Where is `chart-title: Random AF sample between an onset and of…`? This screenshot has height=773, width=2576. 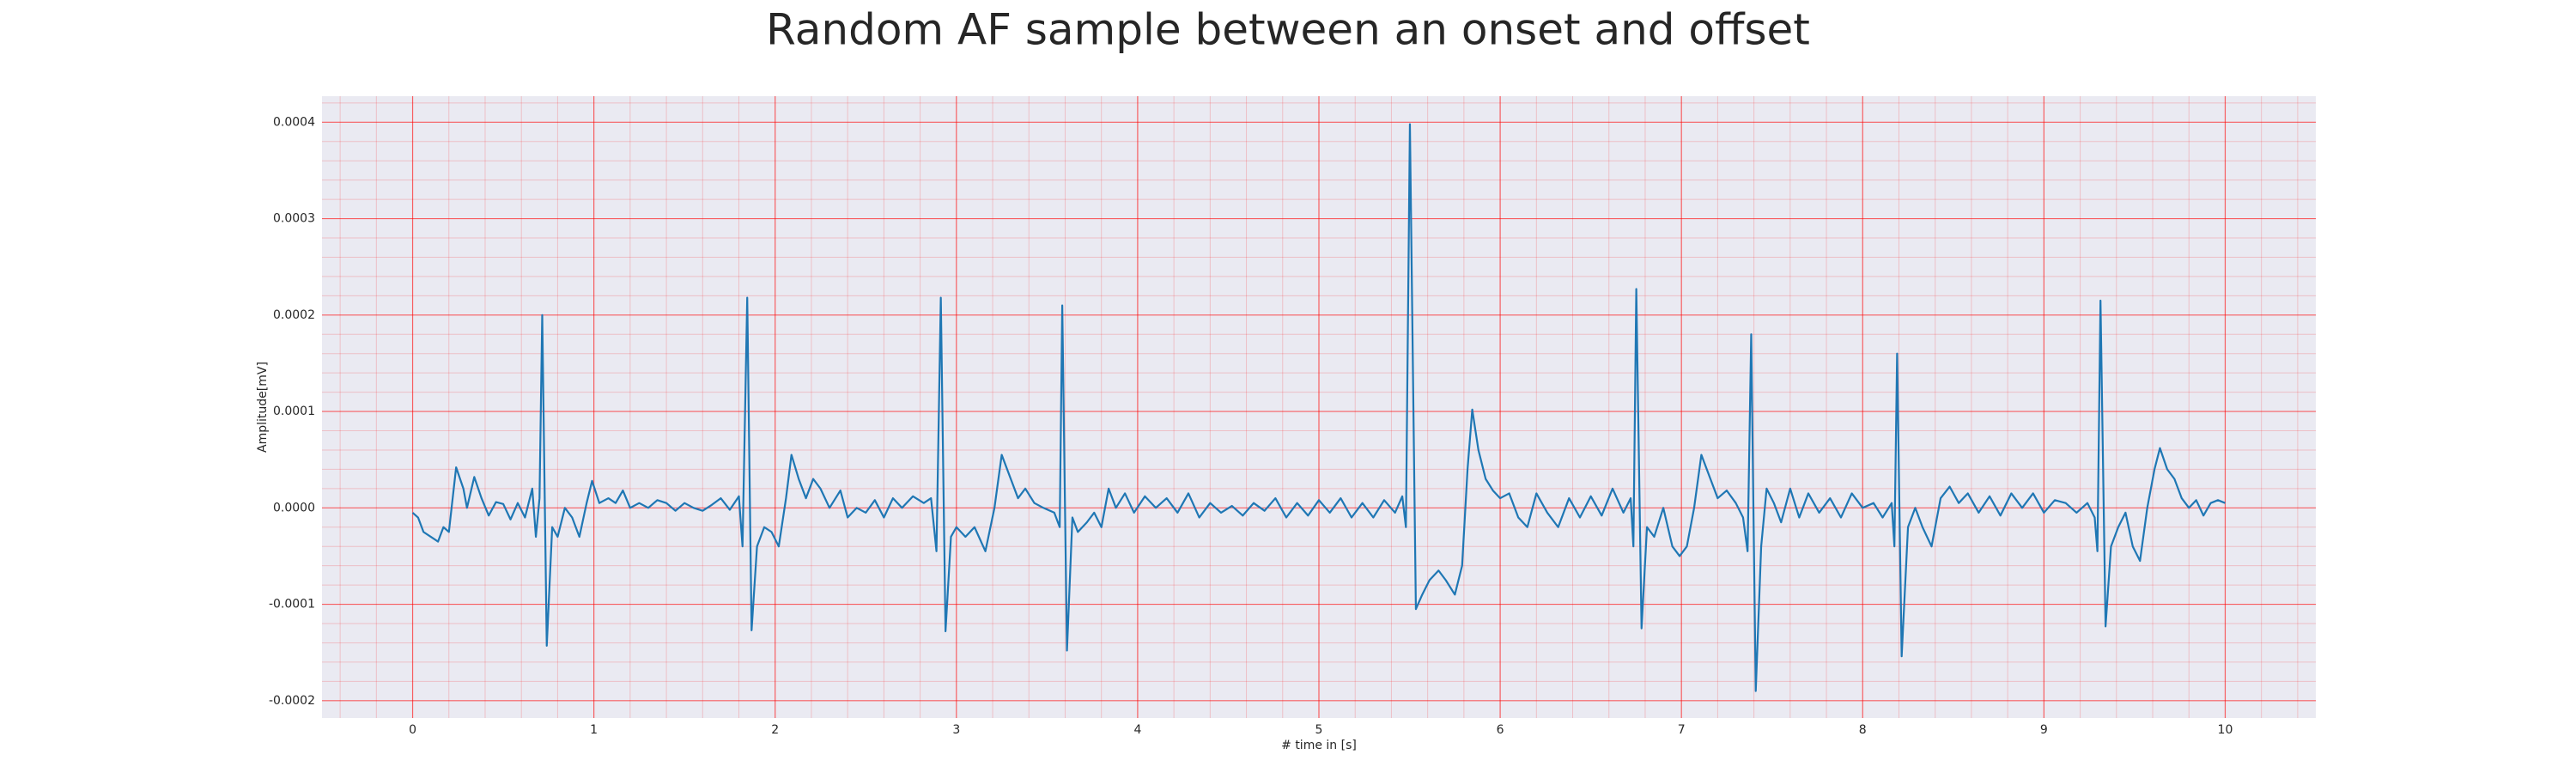 chart-title: Random AF sample between an onset and of… is located at coordinates (1288, 30).